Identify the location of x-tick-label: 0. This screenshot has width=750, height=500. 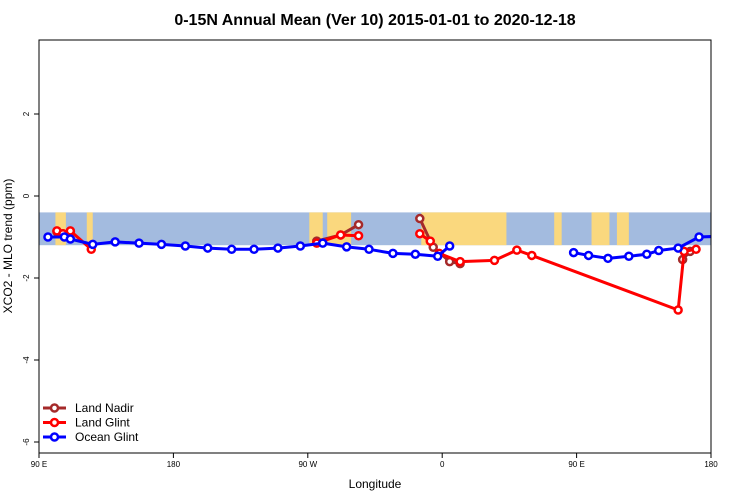
(442, 464).